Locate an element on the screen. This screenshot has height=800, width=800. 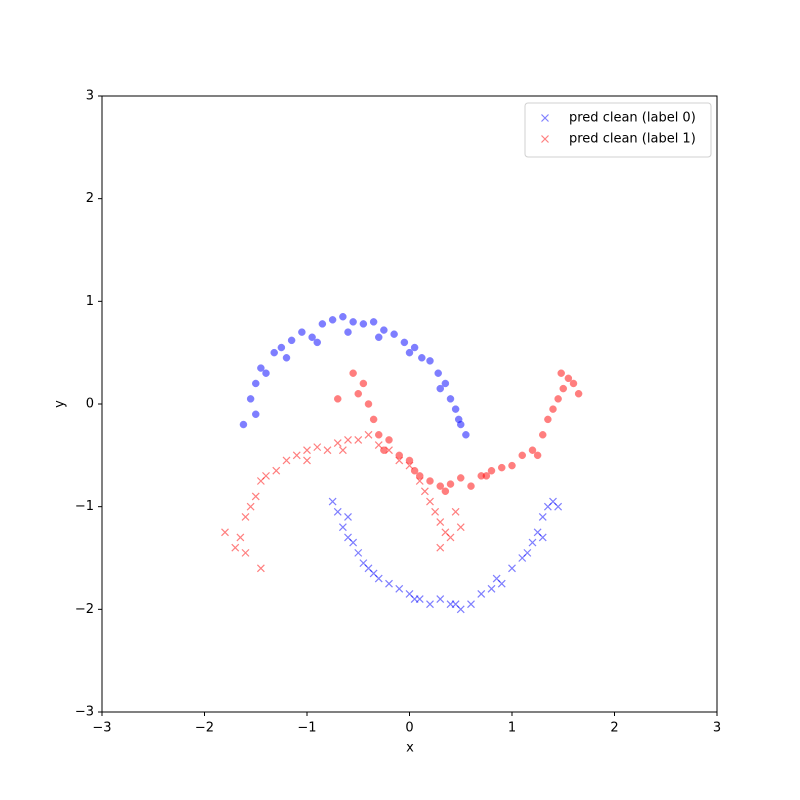
x-tick-label: 0 is located at coordinates (409, 728).